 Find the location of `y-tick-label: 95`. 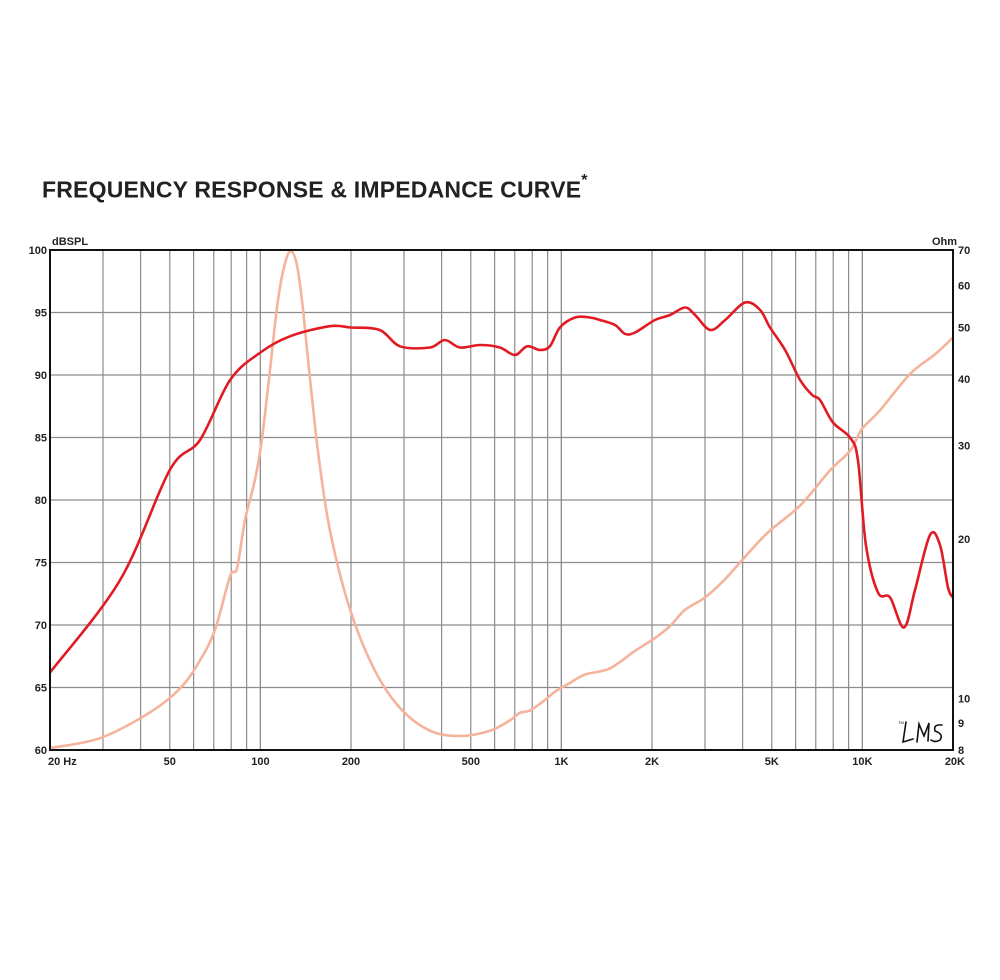

y-tick-label: 95 is located at coordinates (41, 314).